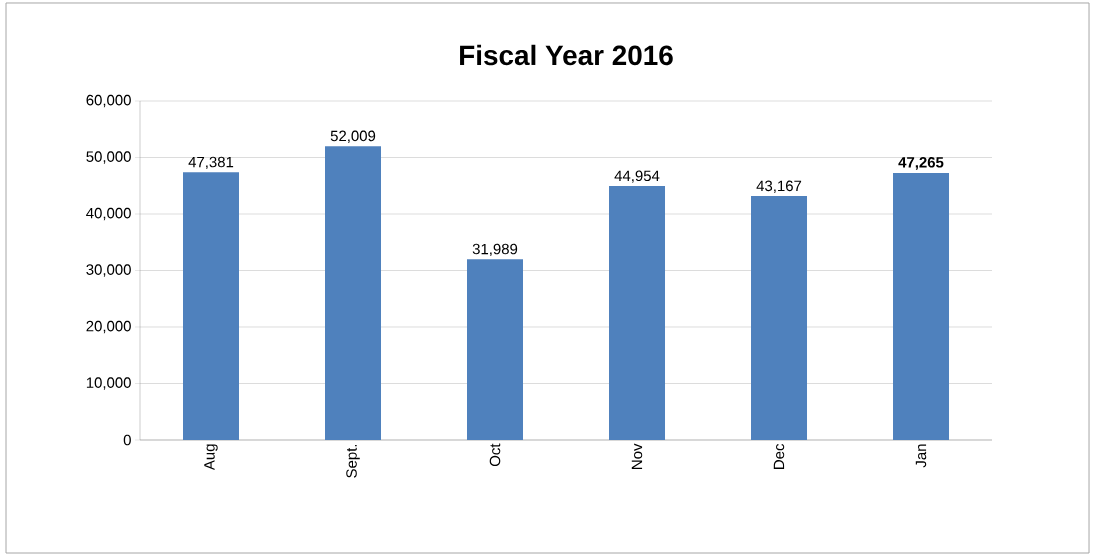 Image resolution: width=1094 pixels, height=556 pixels. What do you see at coordinates (211, 163) in the screenshot?
I see `data-label: 47,381` at bounding box center [211, 163].